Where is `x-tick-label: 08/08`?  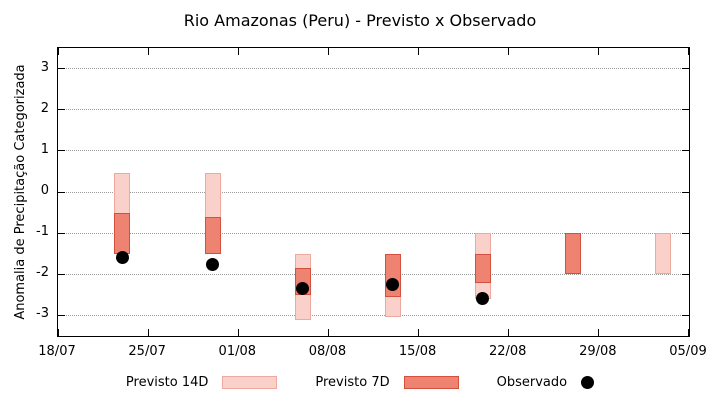
x-tick-label: 08/08 is located at coordinates (327, 351).